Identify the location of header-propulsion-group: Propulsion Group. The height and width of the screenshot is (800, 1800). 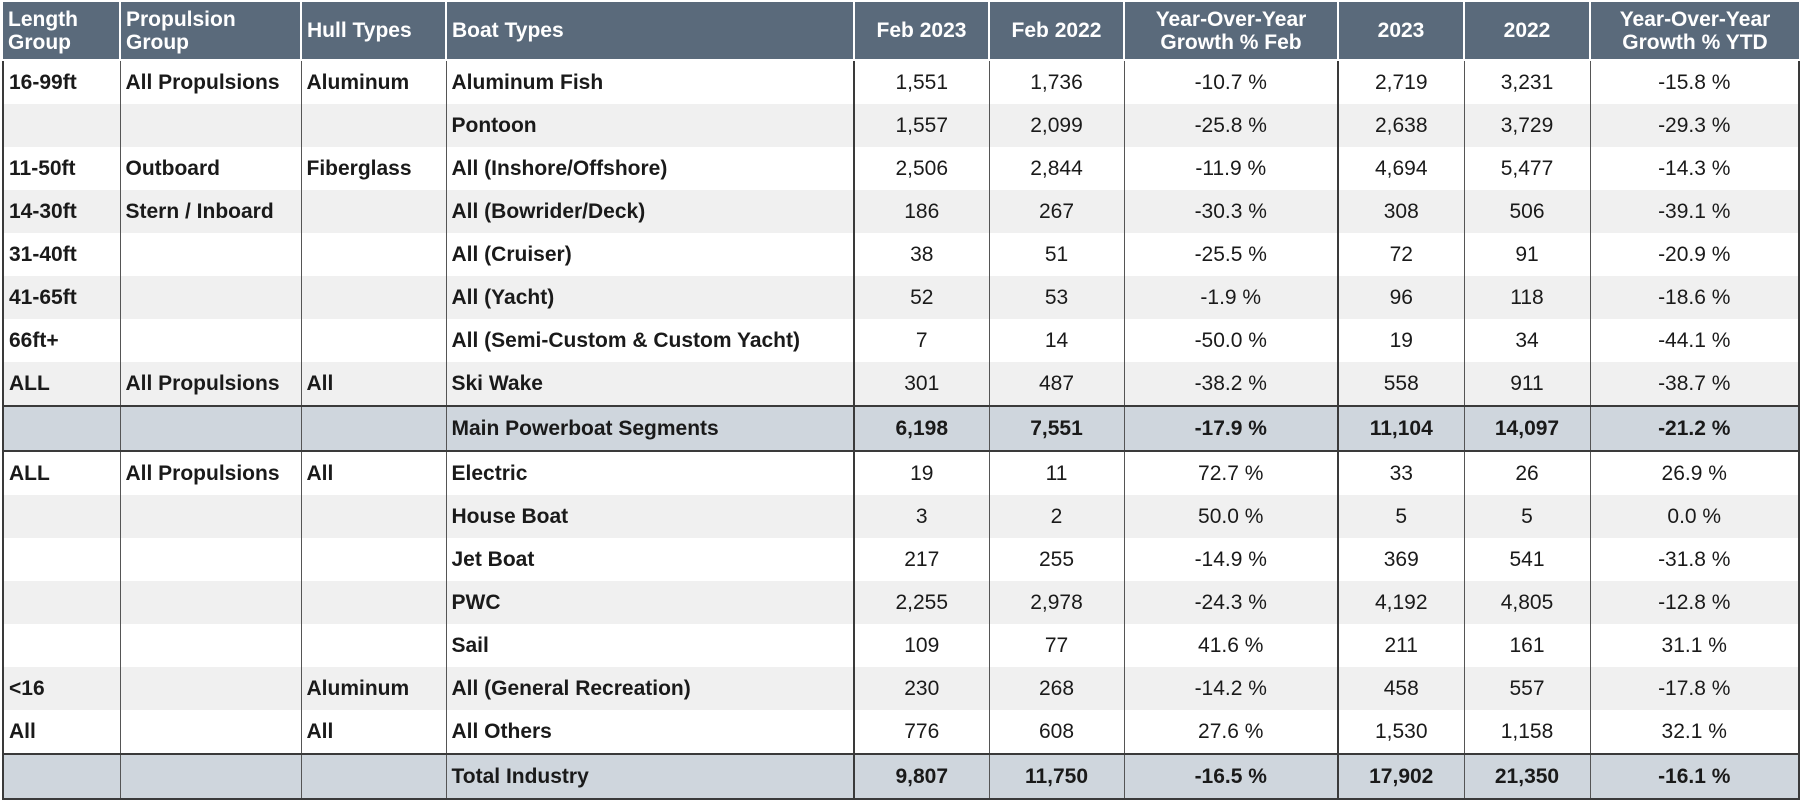
(210, 31).